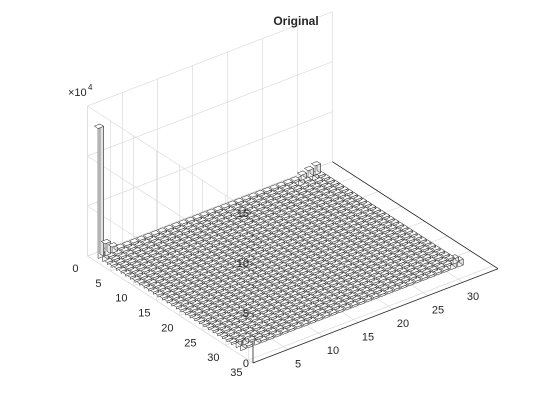 This screenshot has height=420, width=560. What do you see at coordinates (375, 316) in the screenshot?
I see `x-axis-line` at bounding box center [375, 316].